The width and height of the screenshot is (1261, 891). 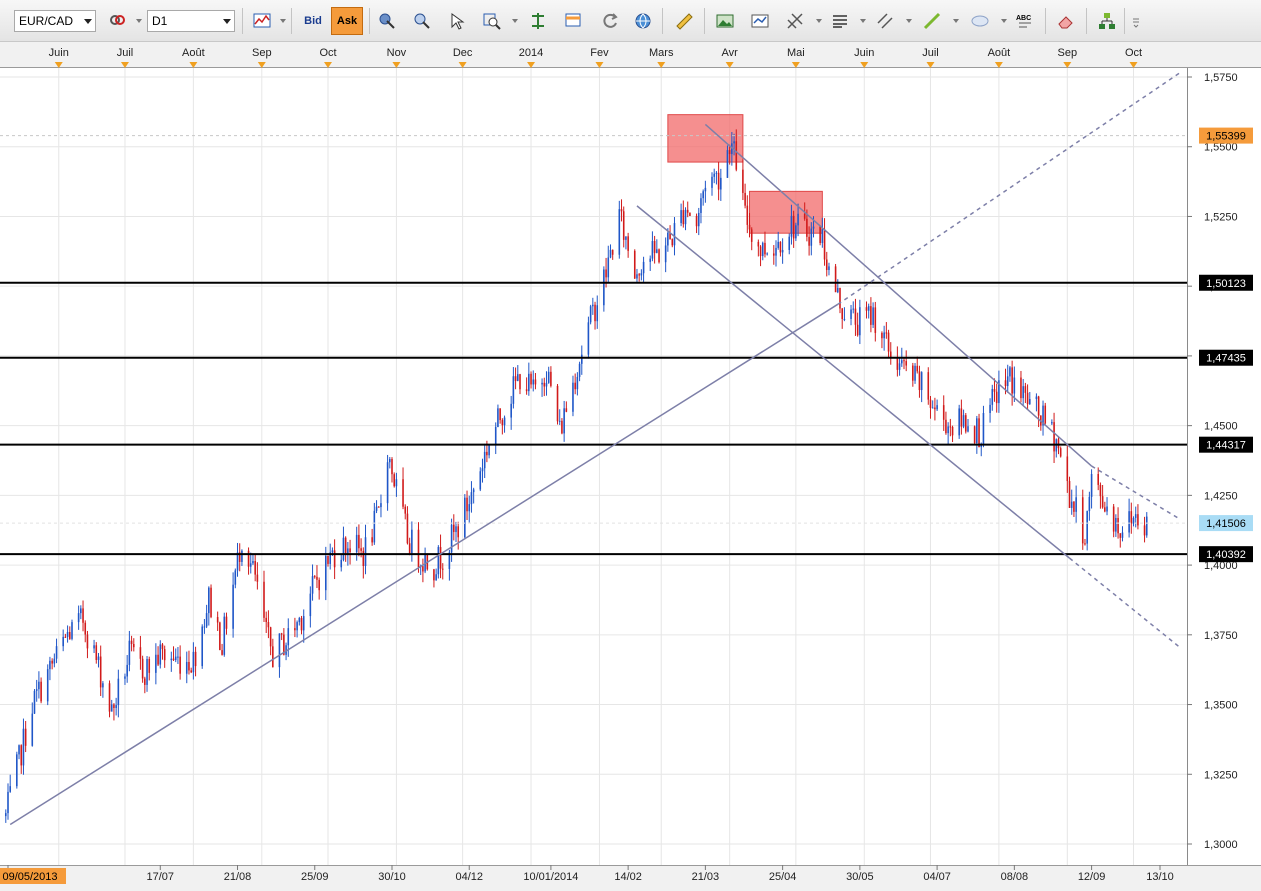 I want to click on text-button: ABC, so click(x=1025, y=21).